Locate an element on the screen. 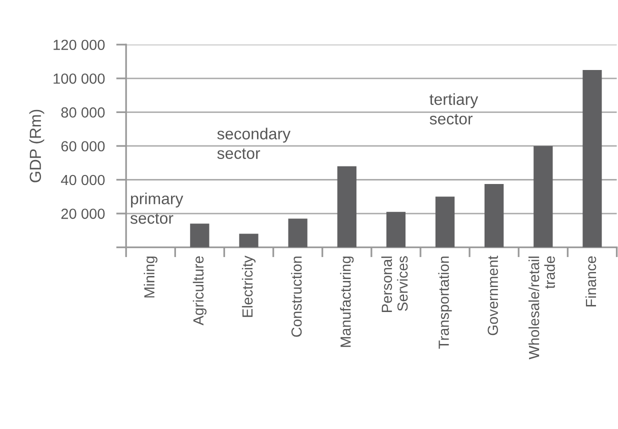 The image size is (618, 429). y-tick-label: 80 000 is located at coordinates (83, 112).